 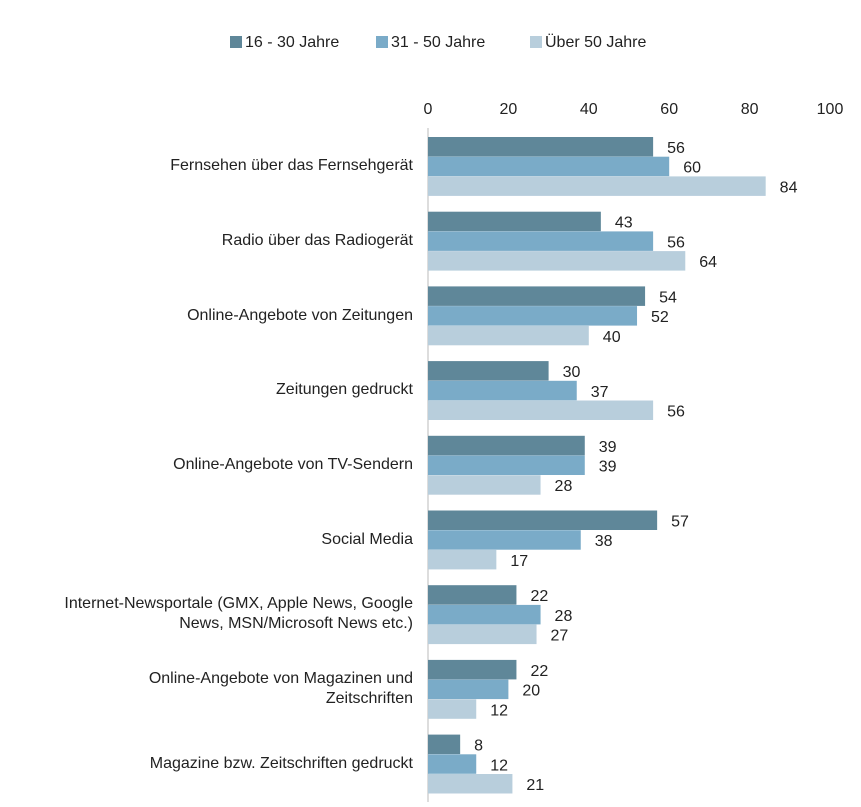 What do you see at coordinates (589, 109) in the screenshot?
I see `x-tick-label: 40` at bounding box center [589, 109].